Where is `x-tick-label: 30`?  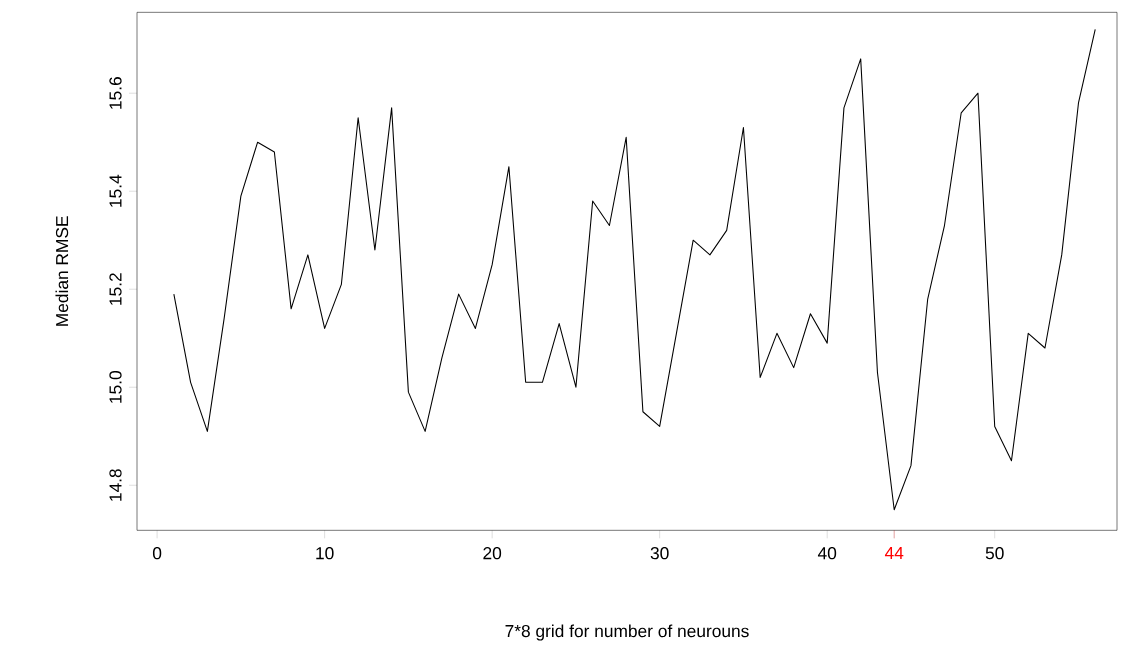
x-tick-label: 30 is located at coordinates (659, 553).